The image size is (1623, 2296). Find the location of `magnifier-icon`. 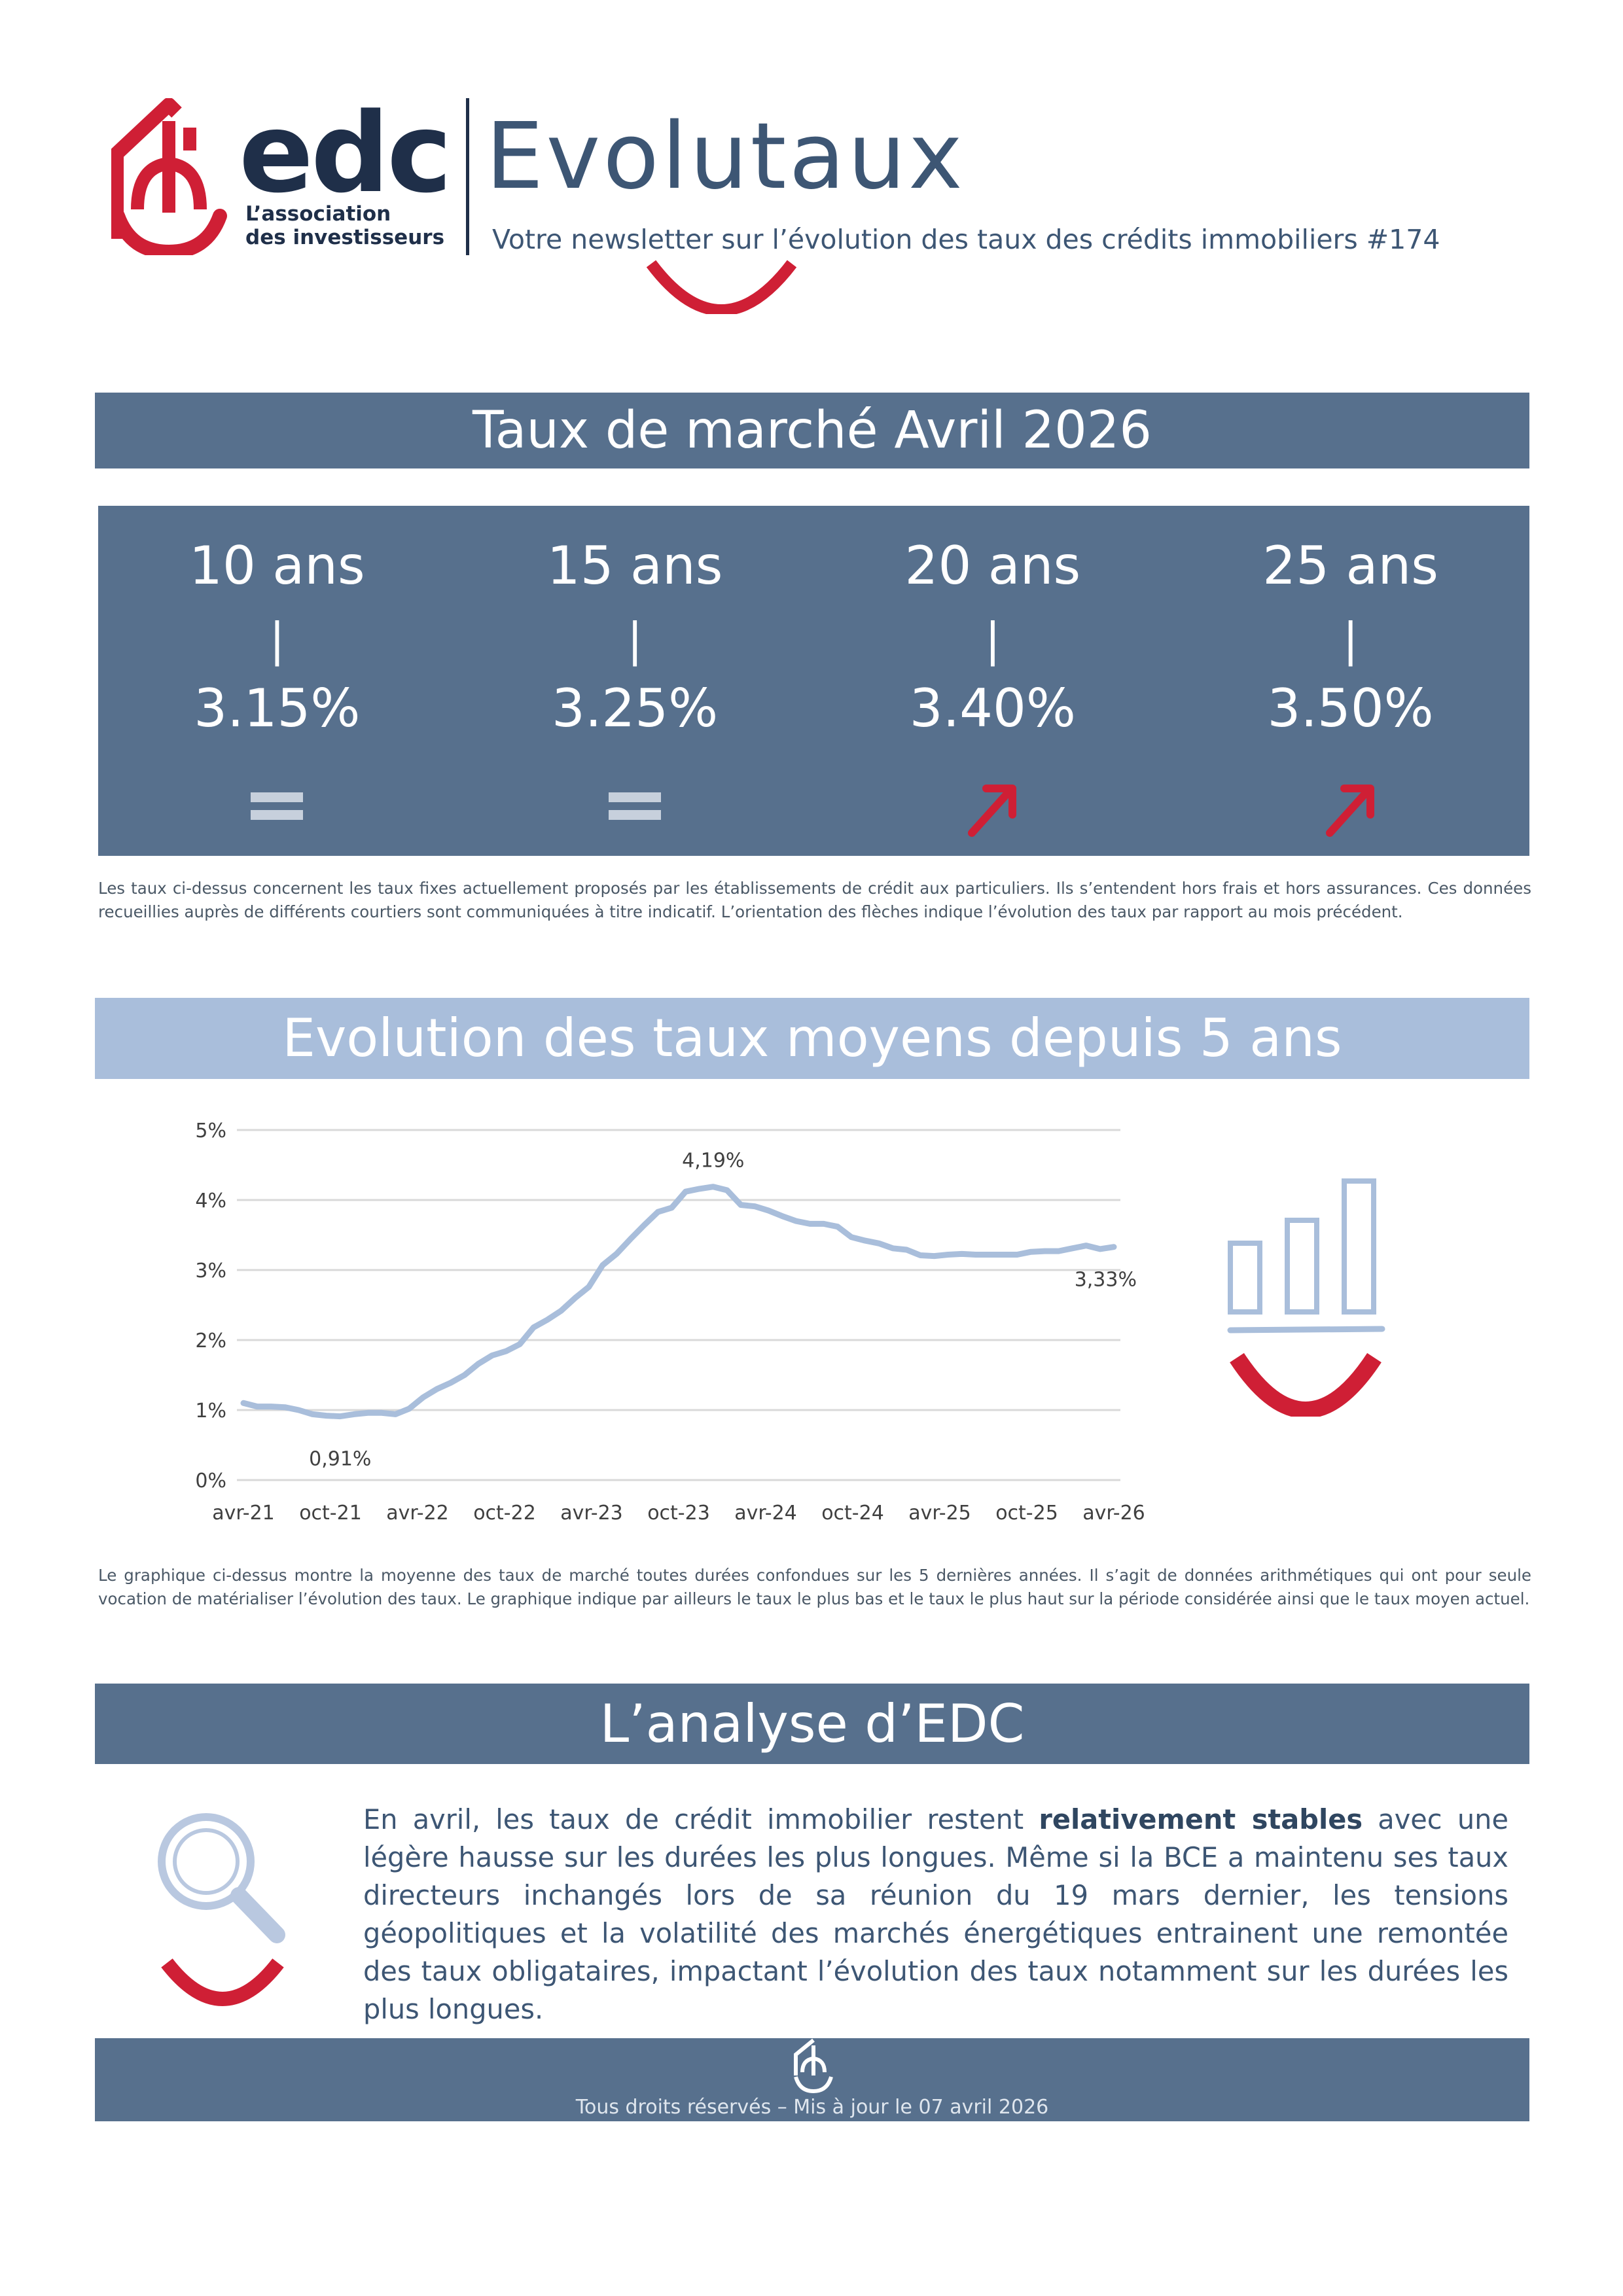

magnifier-icon is located at coordinates (221, 1910).